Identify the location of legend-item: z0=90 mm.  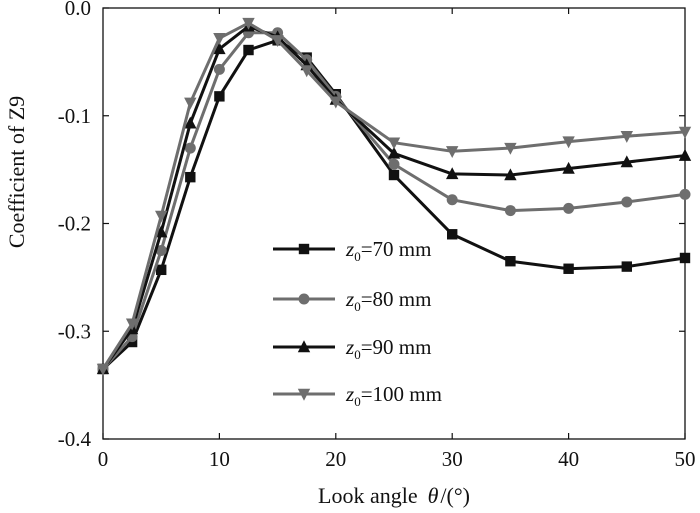
(352, 348).